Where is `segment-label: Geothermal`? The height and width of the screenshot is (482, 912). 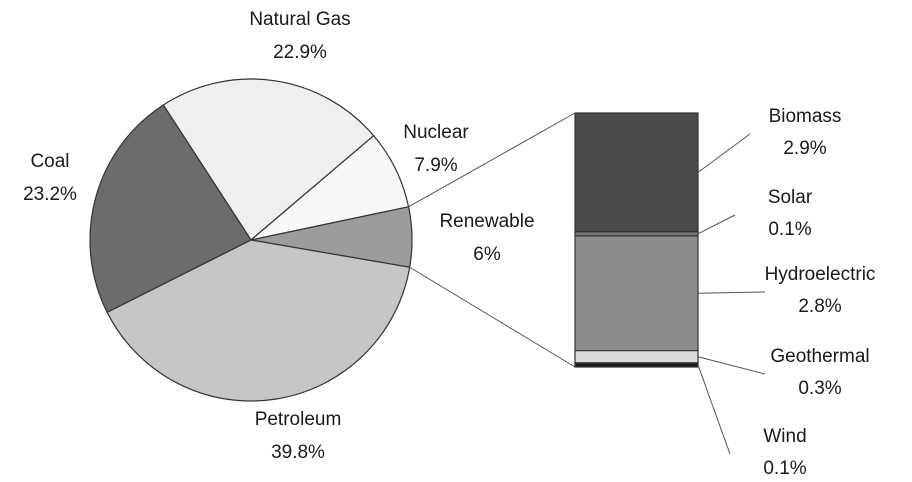 segment-label: Geothermal is located at coordinates (819, 356).